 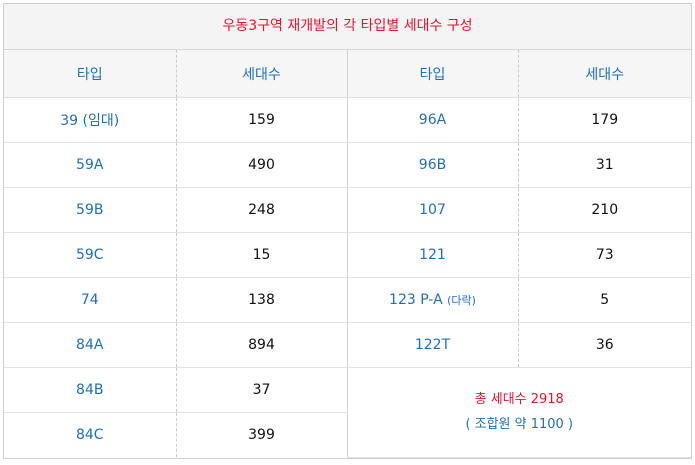 What do you see at coordinates (90, 120) in the screenshot?
I see `type-cell: 39 (임대)` at bounding box center [90, 120].